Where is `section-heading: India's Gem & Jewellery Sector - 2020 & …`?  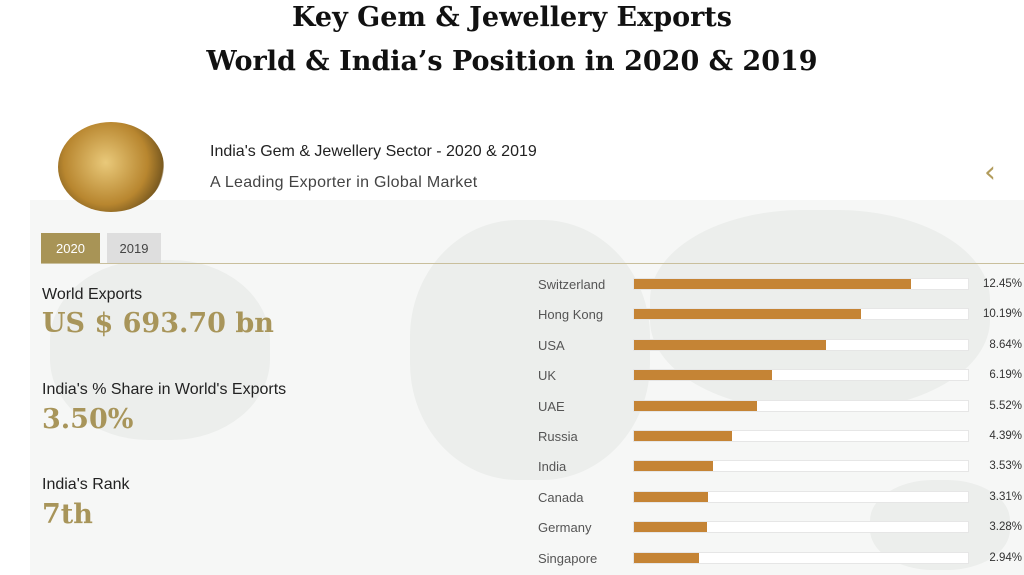
section-heading: India's Gem & Jewellery Sector - 2020 & … is located at coordinates (373, 151).